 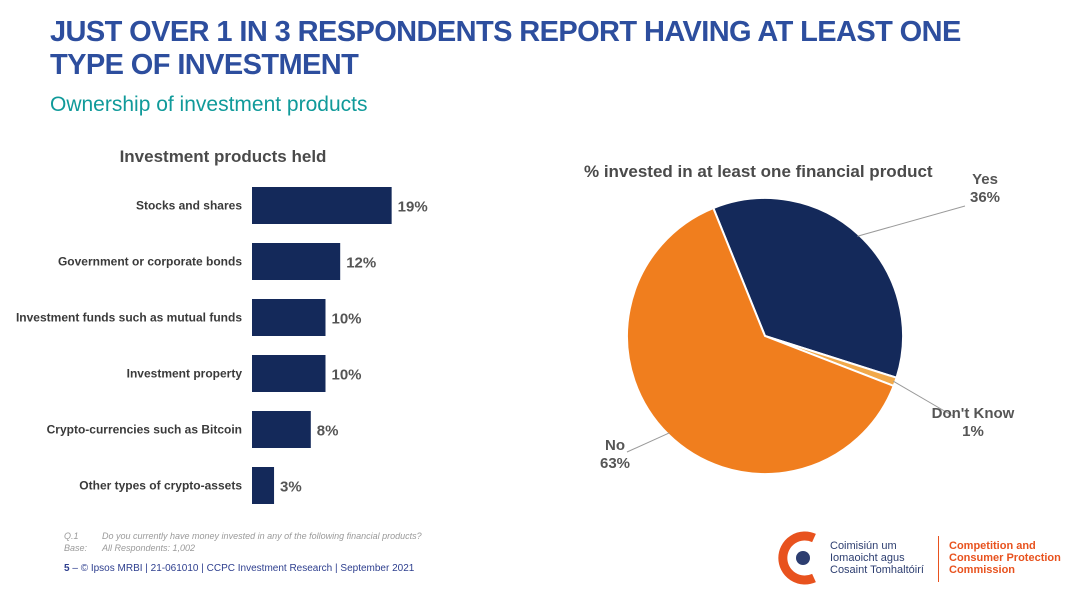 I want to click on page-title-line-2: TYPE OF INVESTMENT, so click(x=204, y=65).